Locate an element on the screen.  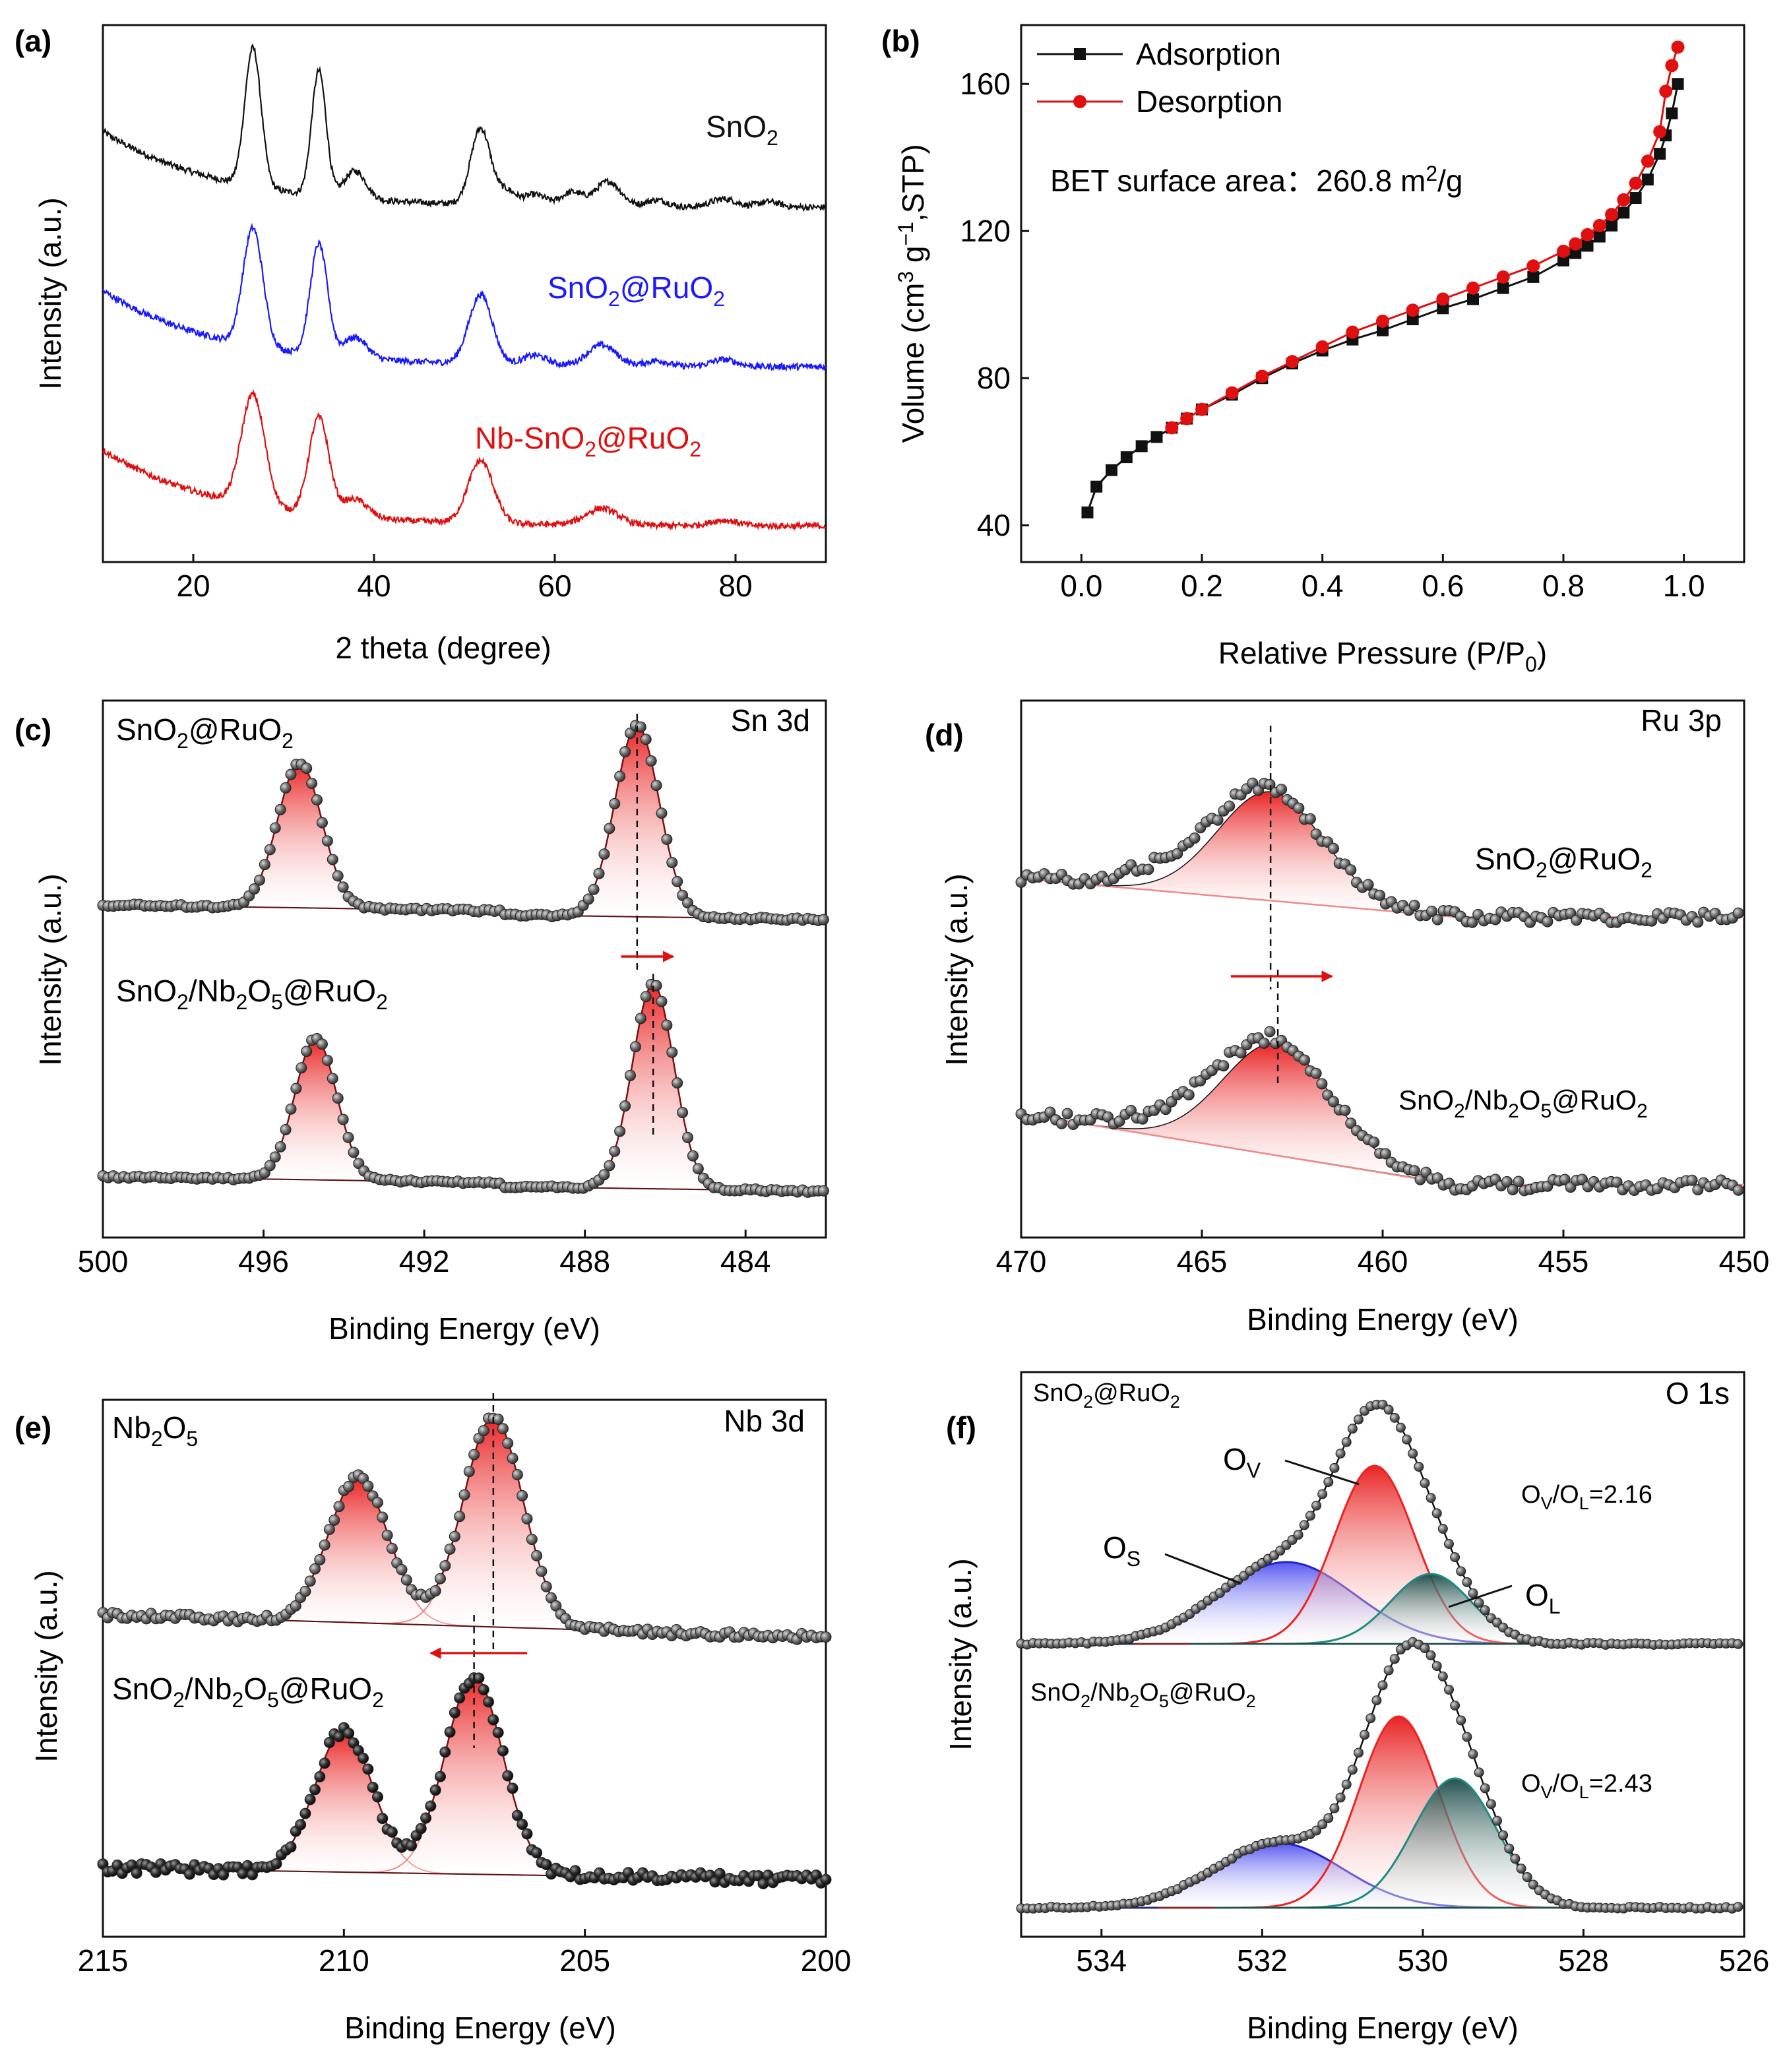
panel-c-xtick-label: 488 is located at coordinates (584, 1261).